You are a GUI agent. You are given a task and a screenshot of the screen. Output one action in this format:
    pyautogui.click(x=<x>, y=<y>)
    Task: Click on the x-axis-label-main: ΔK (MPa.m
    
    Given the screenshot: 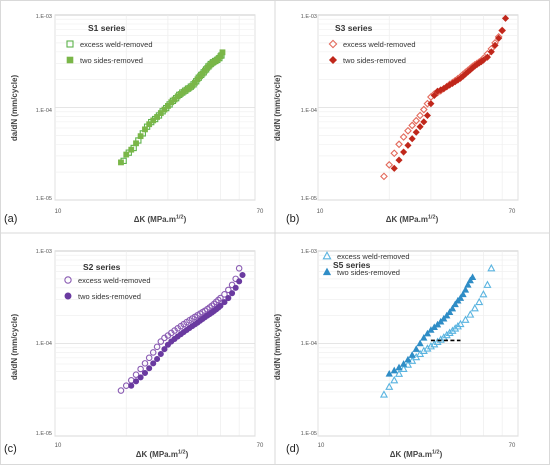 What is the action you would take?
    pyautogui.click(x=157, y=454)
    